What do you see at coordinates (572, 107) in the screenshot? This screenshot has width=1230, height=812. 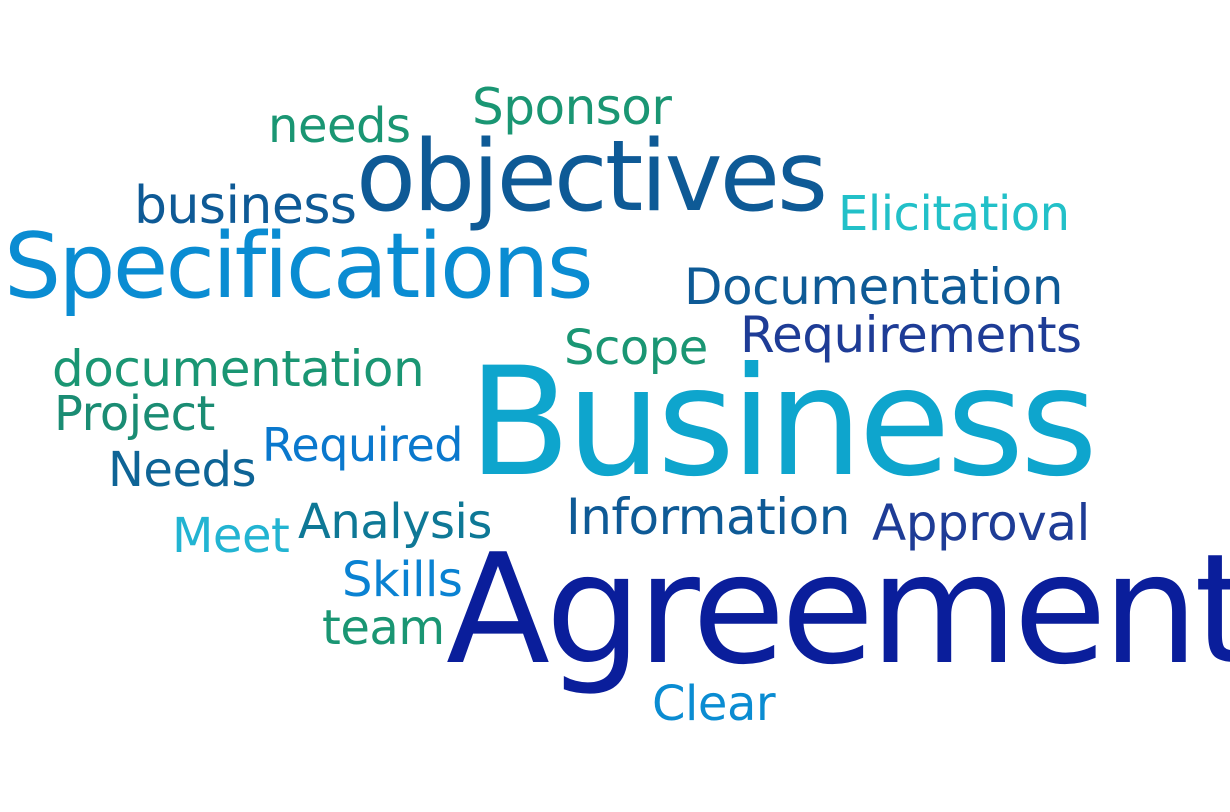 I see `word-sponsor: Sponsor` at bounding box center [572, 107].